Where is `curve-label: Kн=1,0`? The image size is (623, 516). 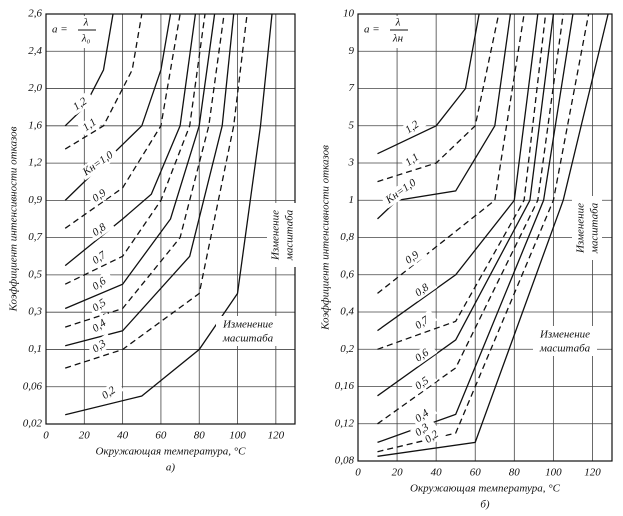 curve-label: Kн=1,0 is located at coordinates (401, 191).